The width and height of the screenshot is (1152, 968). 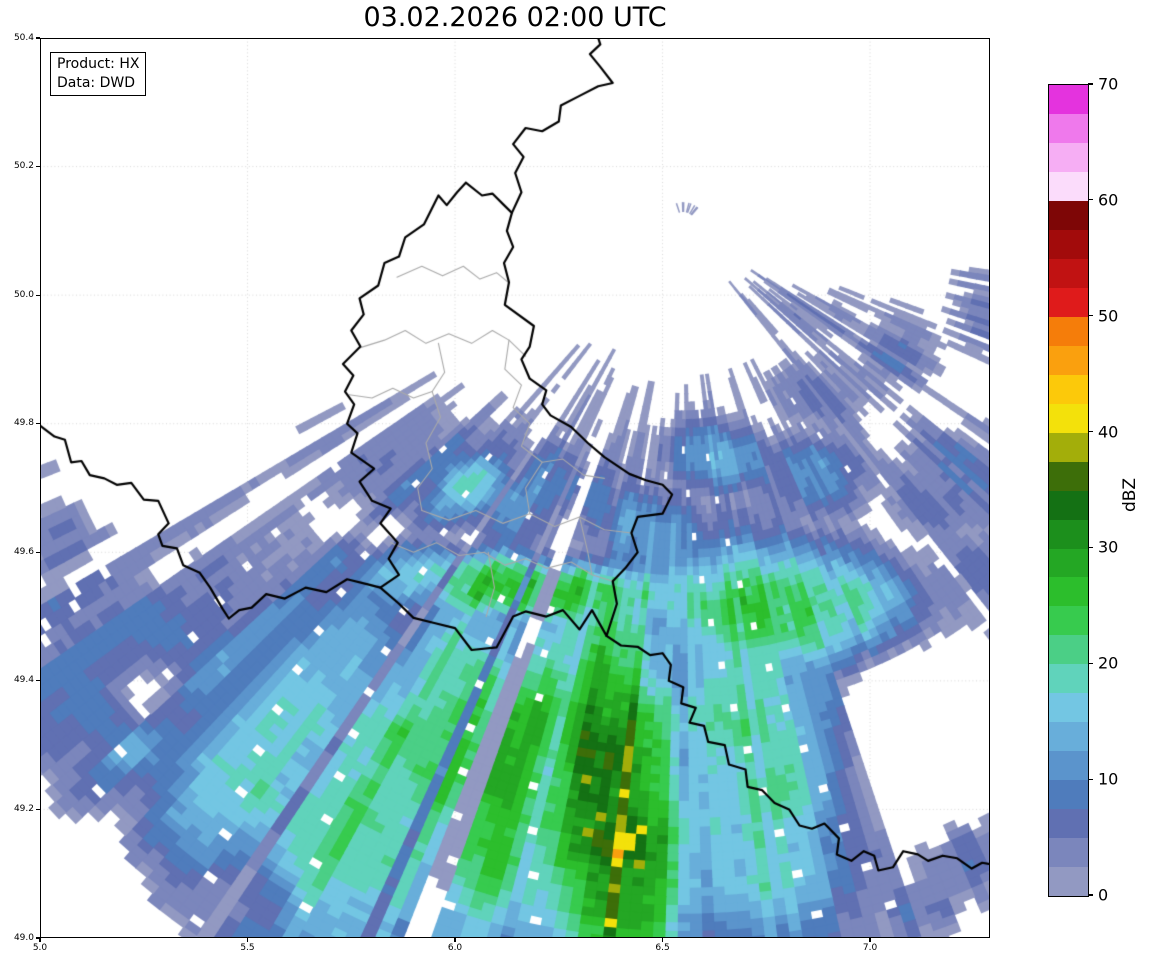 I want to click on colorbar, so click(x=1068, y=490).